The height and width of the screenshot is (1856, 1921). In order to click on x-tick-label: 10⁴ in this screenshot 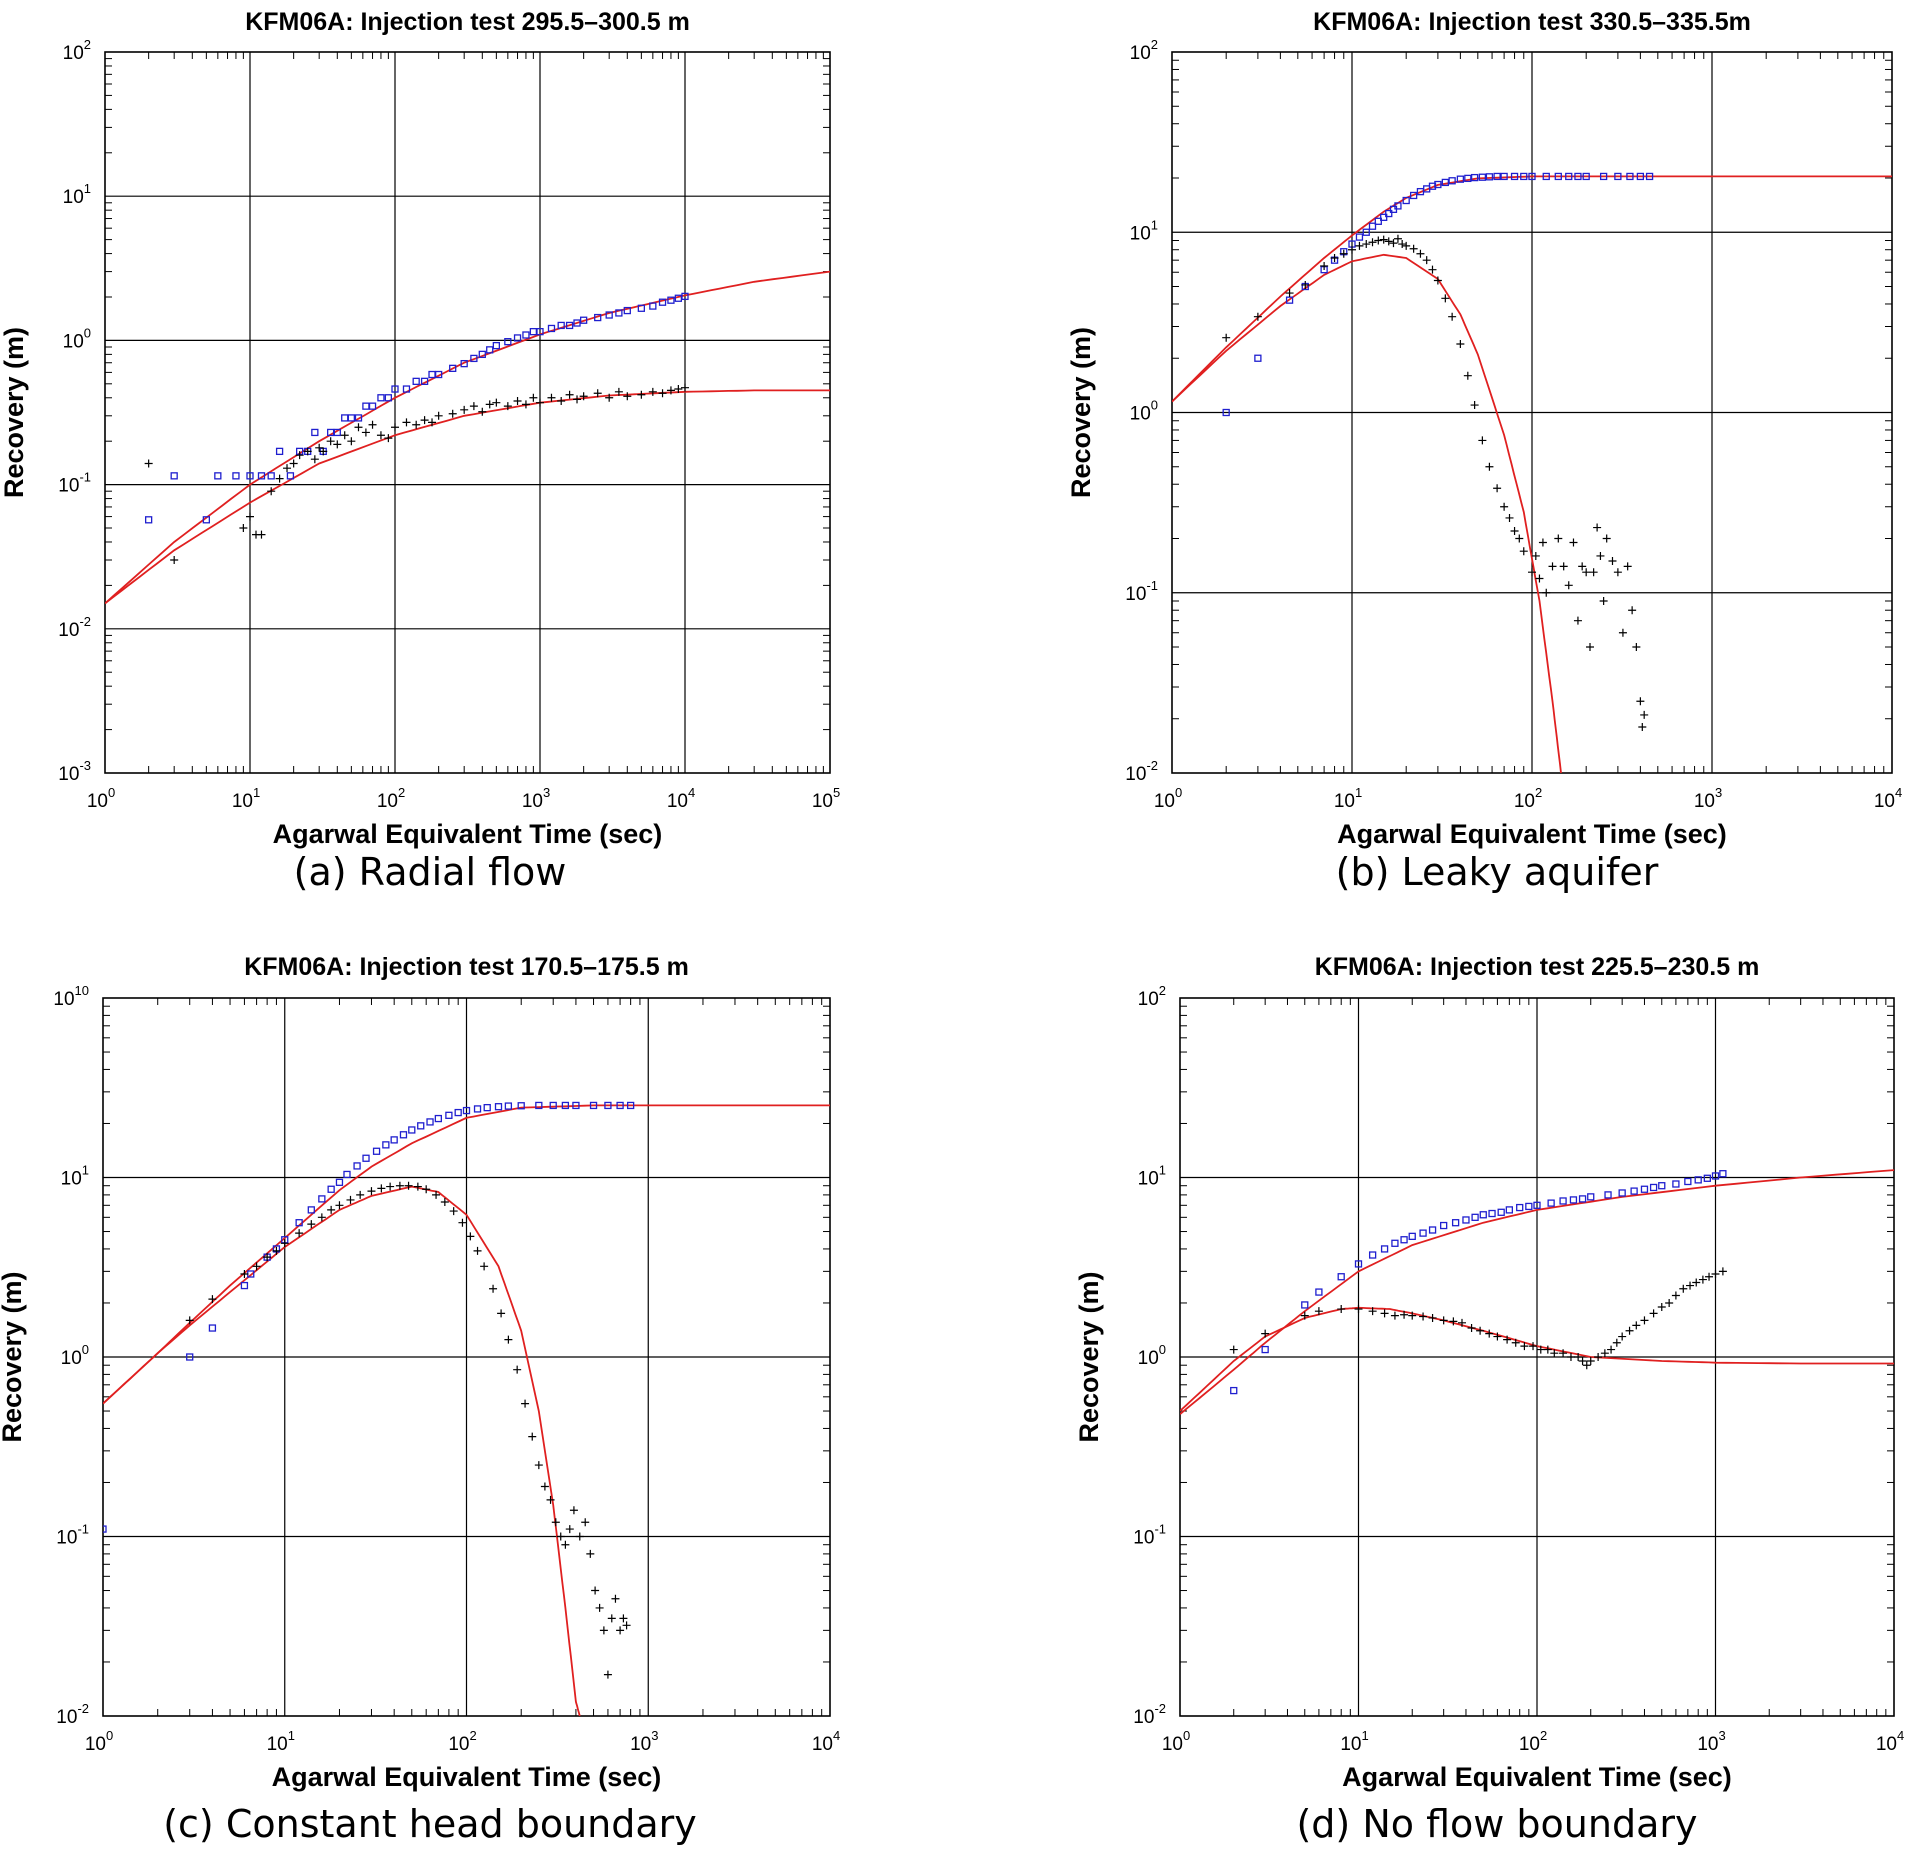, I will do `click(826, 1741)`.